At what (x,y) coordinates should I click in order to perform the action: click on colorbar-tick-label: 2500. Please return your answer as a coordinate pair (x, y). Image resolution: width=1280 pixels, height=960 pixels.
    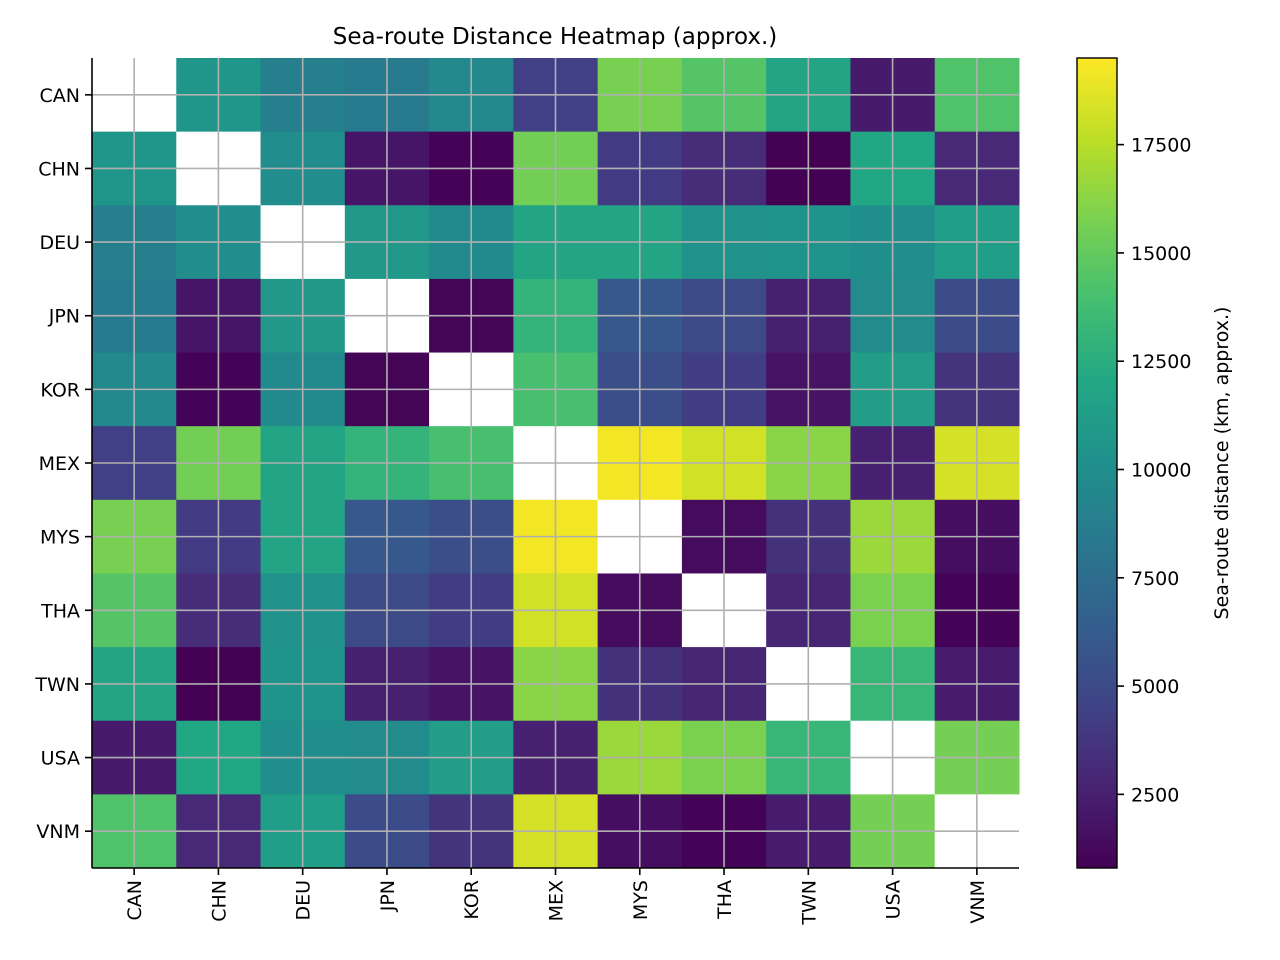
    Looking at the image, I should click on (1155, 795).